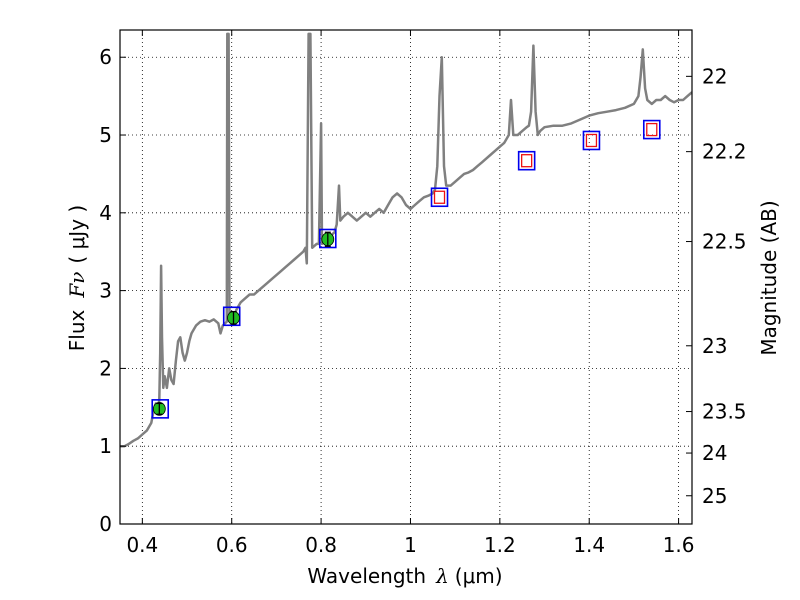  Describe the element at coordinates (479, 576) in the screenshot. I see `x-axis-label-units: (μm)` at that location.